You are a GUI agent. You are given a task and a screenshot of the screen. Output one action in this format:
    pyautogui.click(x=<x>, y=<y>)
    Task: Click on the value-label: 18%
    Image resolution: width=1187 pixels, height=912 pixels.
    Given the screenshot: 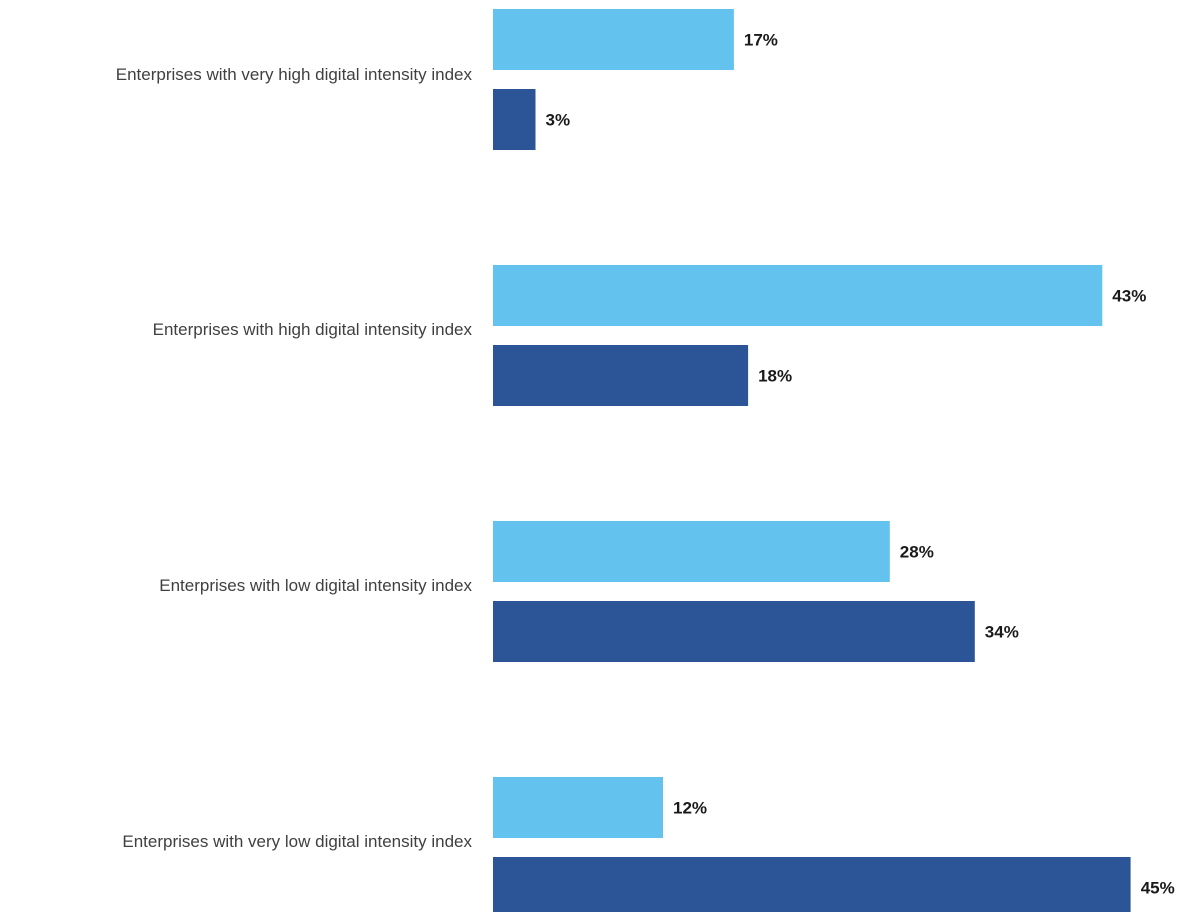 What is the action you would take?
    pyautogui.click(x=775, y=376)
    